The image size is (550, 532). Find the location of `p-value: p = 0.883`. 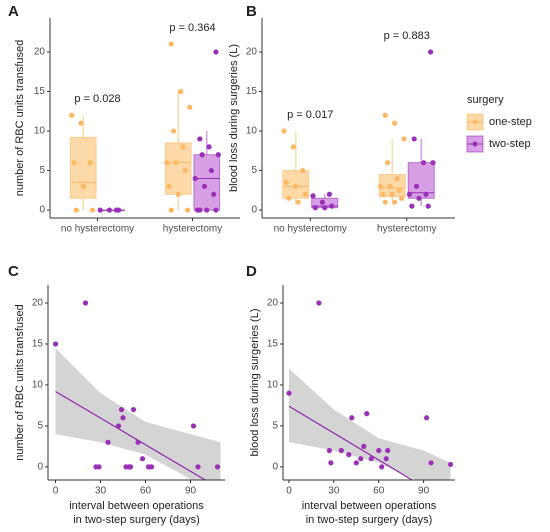

p-value: p = 0.883 is located at coordinates (407, 36).